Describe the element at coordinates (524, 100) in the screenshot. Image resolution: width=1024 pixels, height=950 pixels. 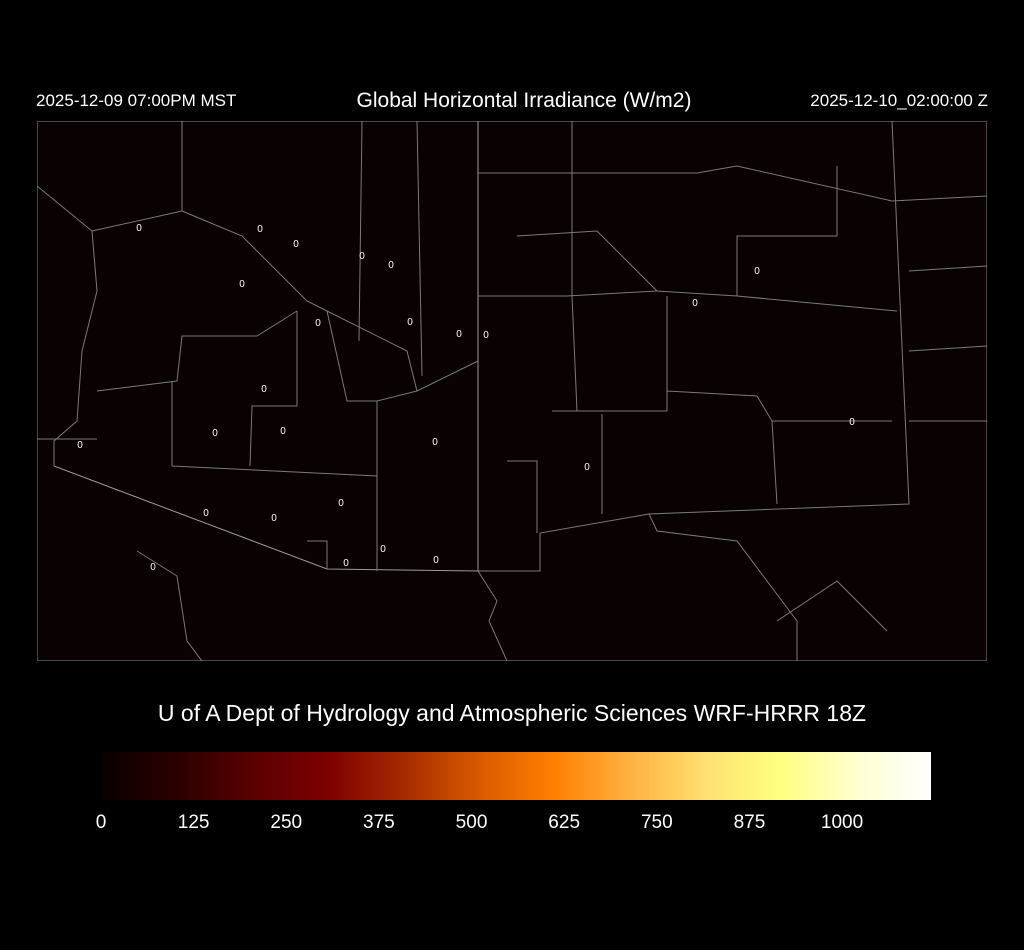
I see `map-title: Global Horizontal Irradiance (W/m2)` at that location.